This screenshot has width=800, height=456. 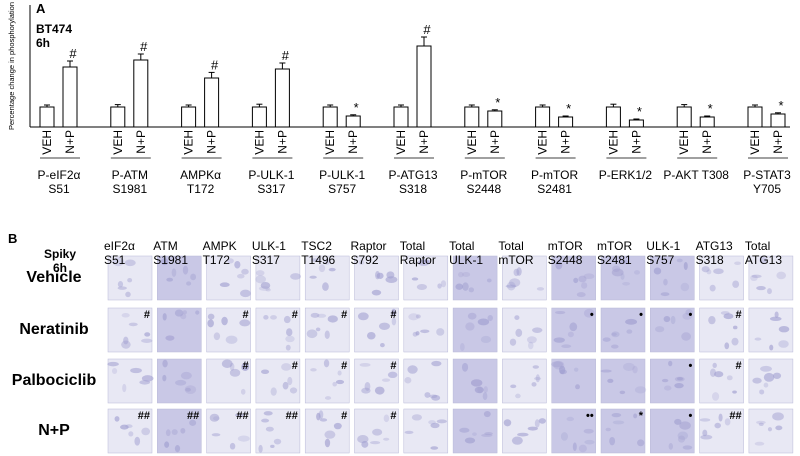 I want to click on x-tick-label: P-mTOR S2481, so click(x=555, y=182).